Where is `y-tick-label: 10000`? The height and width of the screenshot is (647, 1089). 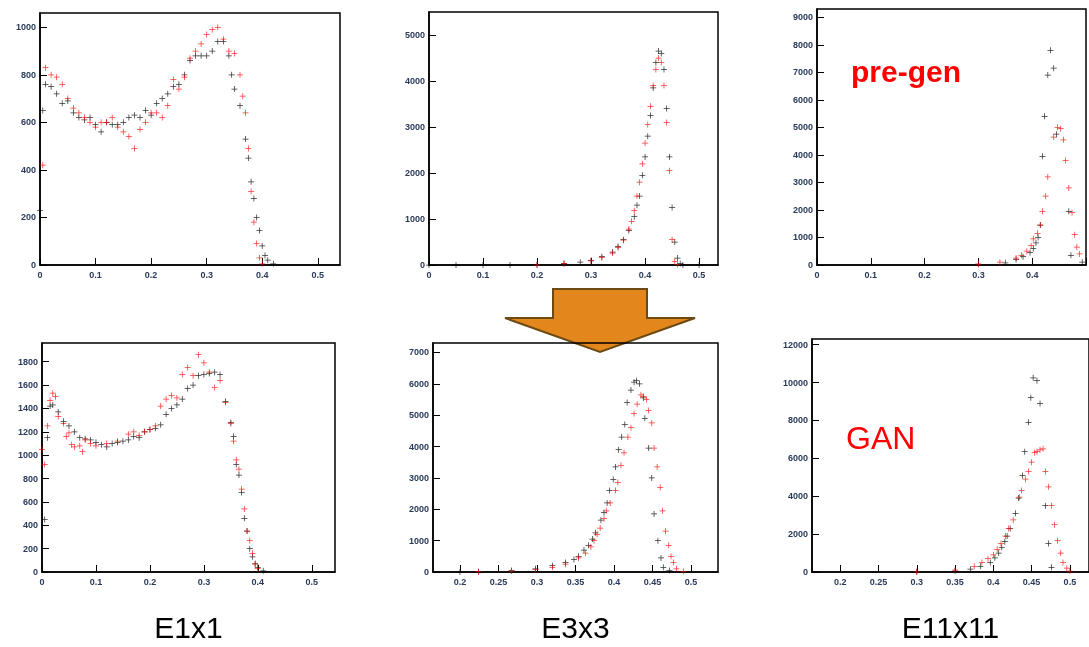 y-tick-label: 10000 is located at coordinates (795, 382).